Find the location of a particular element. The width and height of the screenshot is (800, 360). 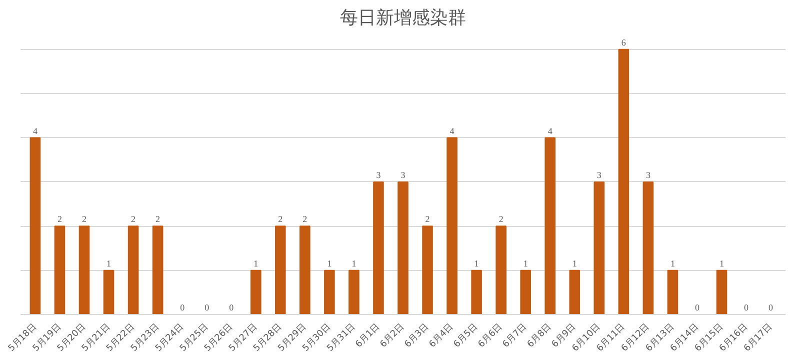

chart-title: 每日新增感染群 is located at coordinates (403, 18).